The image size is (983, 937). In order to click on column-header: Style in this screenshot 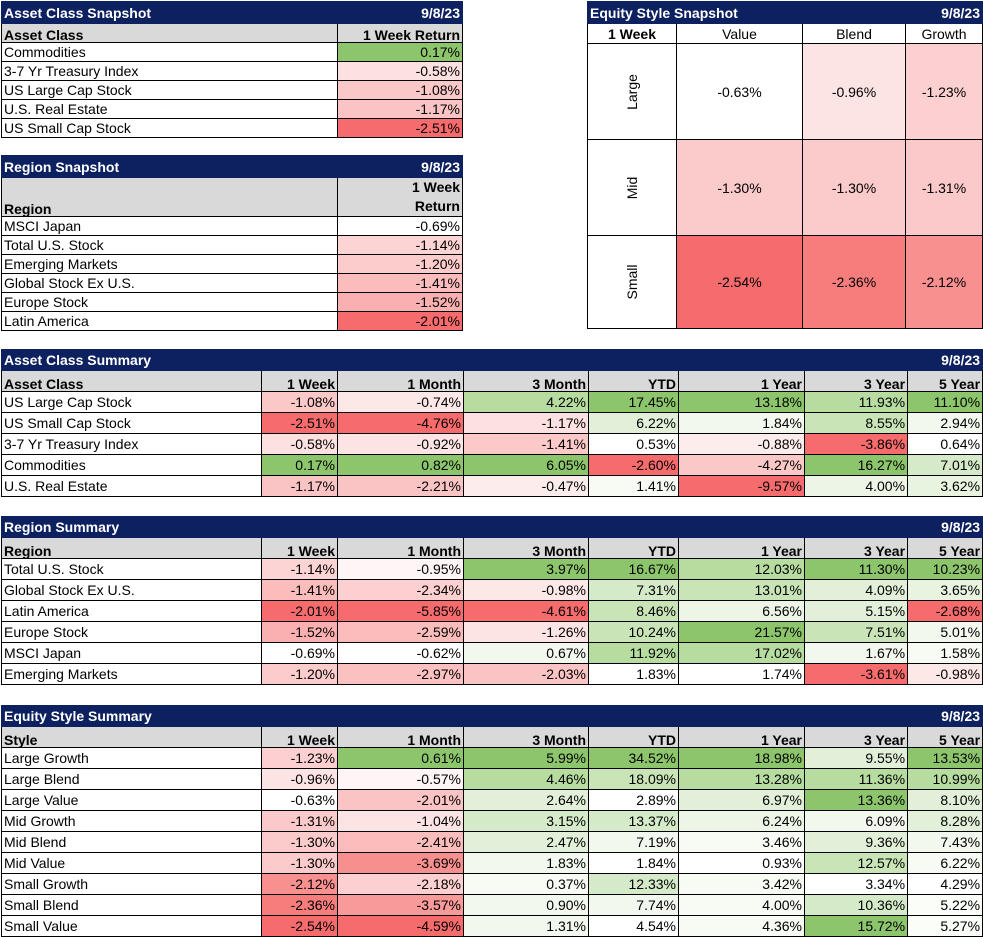, I will do `click(131, 737)`.